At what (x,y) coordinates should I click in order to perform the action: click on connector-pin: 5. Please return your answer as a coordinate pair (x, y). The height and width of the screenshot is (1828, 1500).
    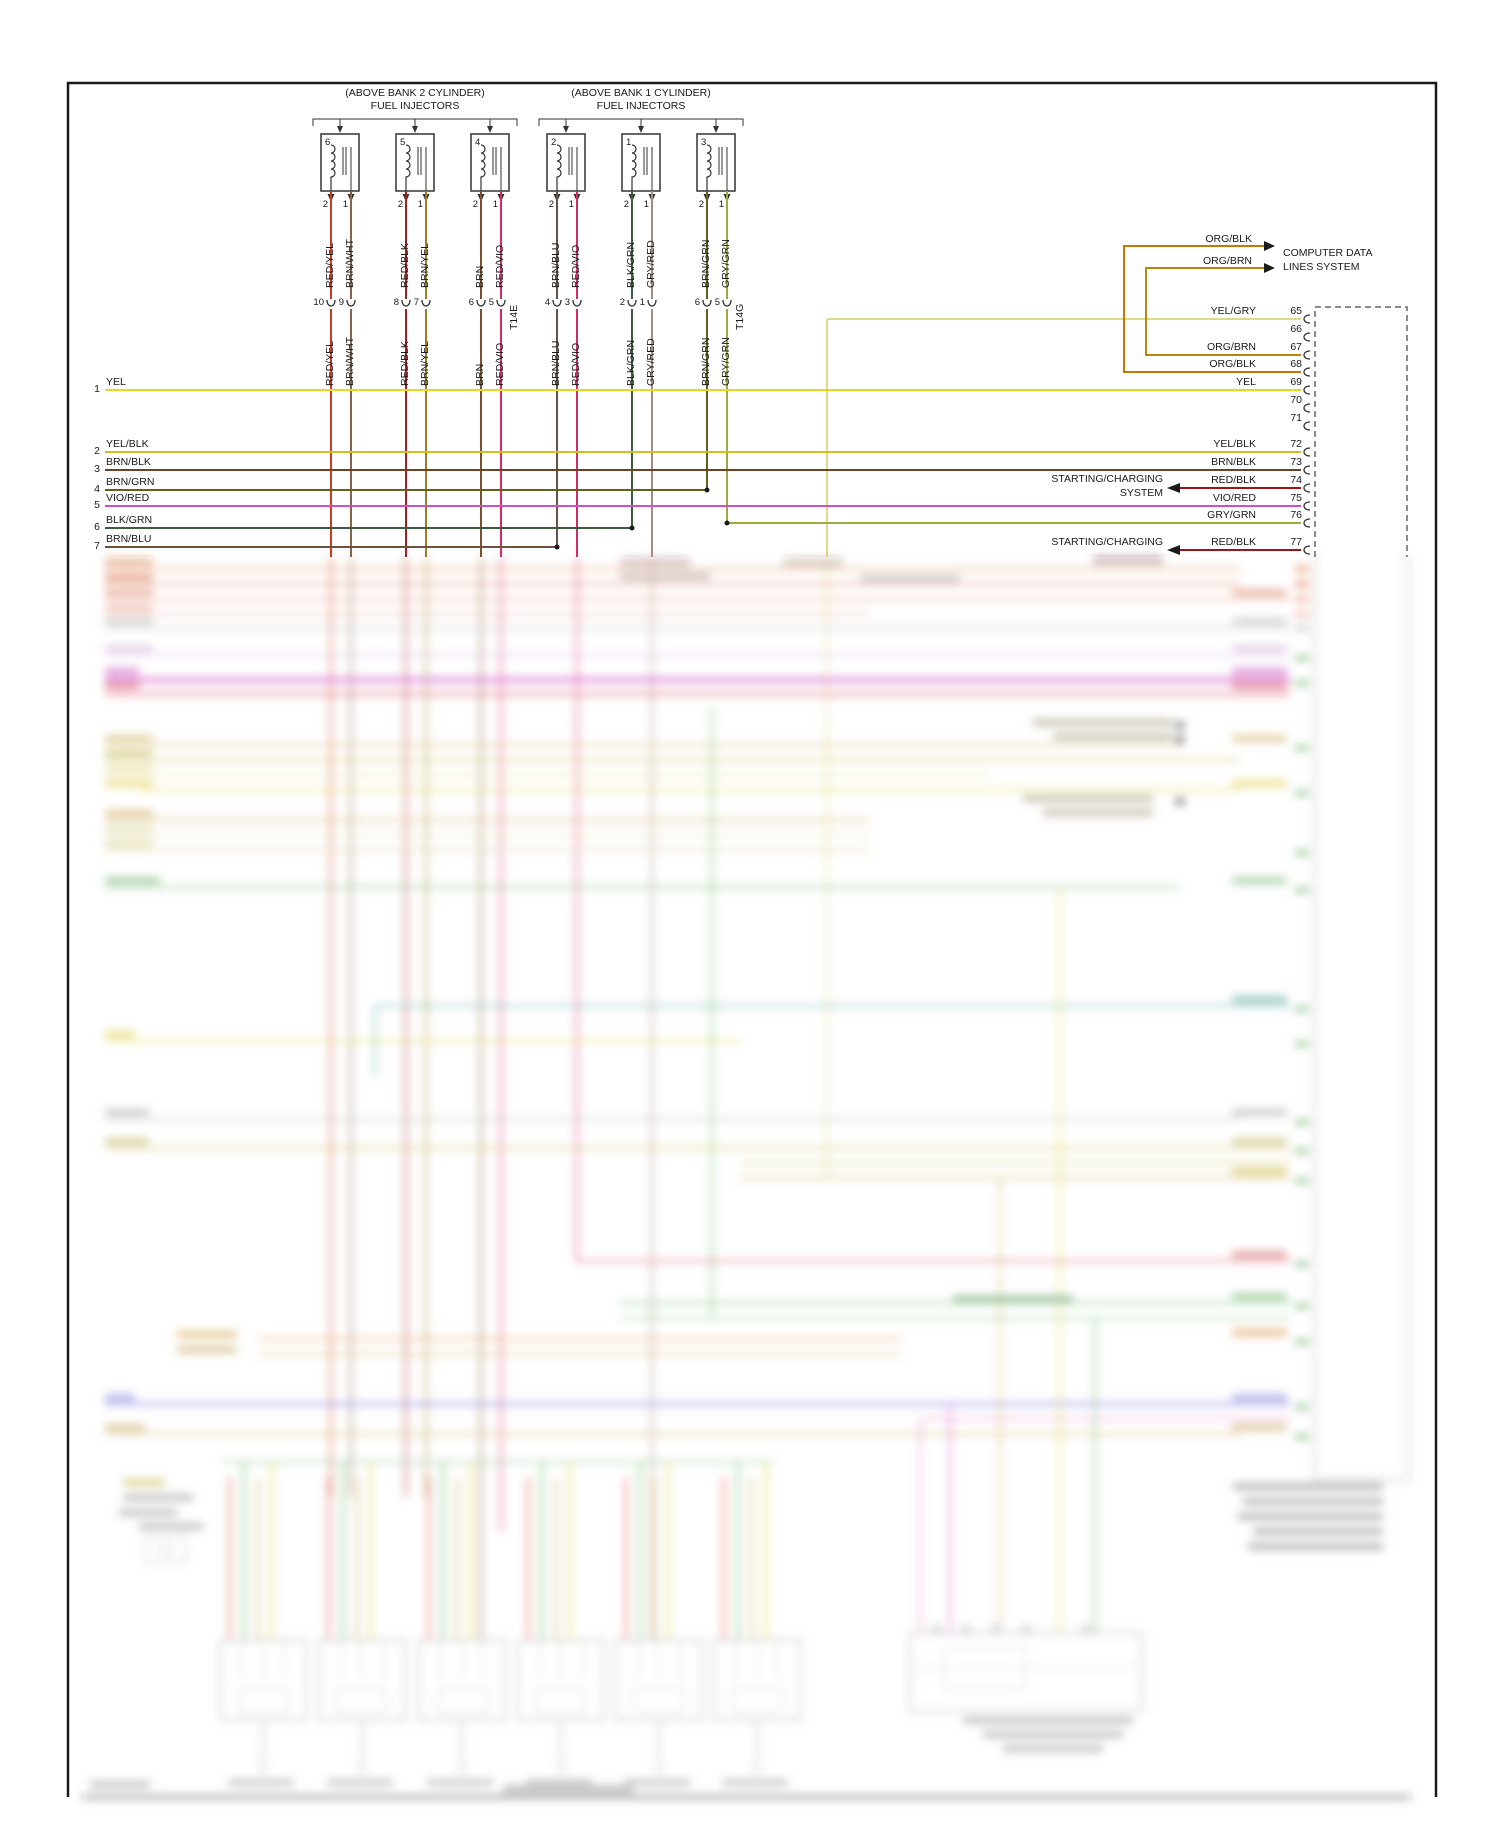
    Looking at the image, I should click on (717, 302).